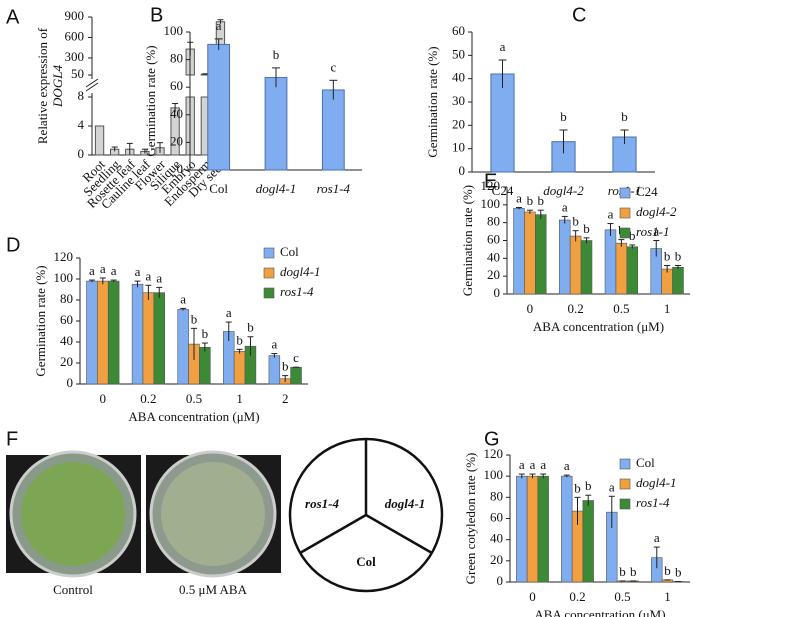 The width and height of the screenshot is (800, 617). Describe the element at coordinates (81, 124) in the screenshot. I see `y-tick-label: 4` at that location.